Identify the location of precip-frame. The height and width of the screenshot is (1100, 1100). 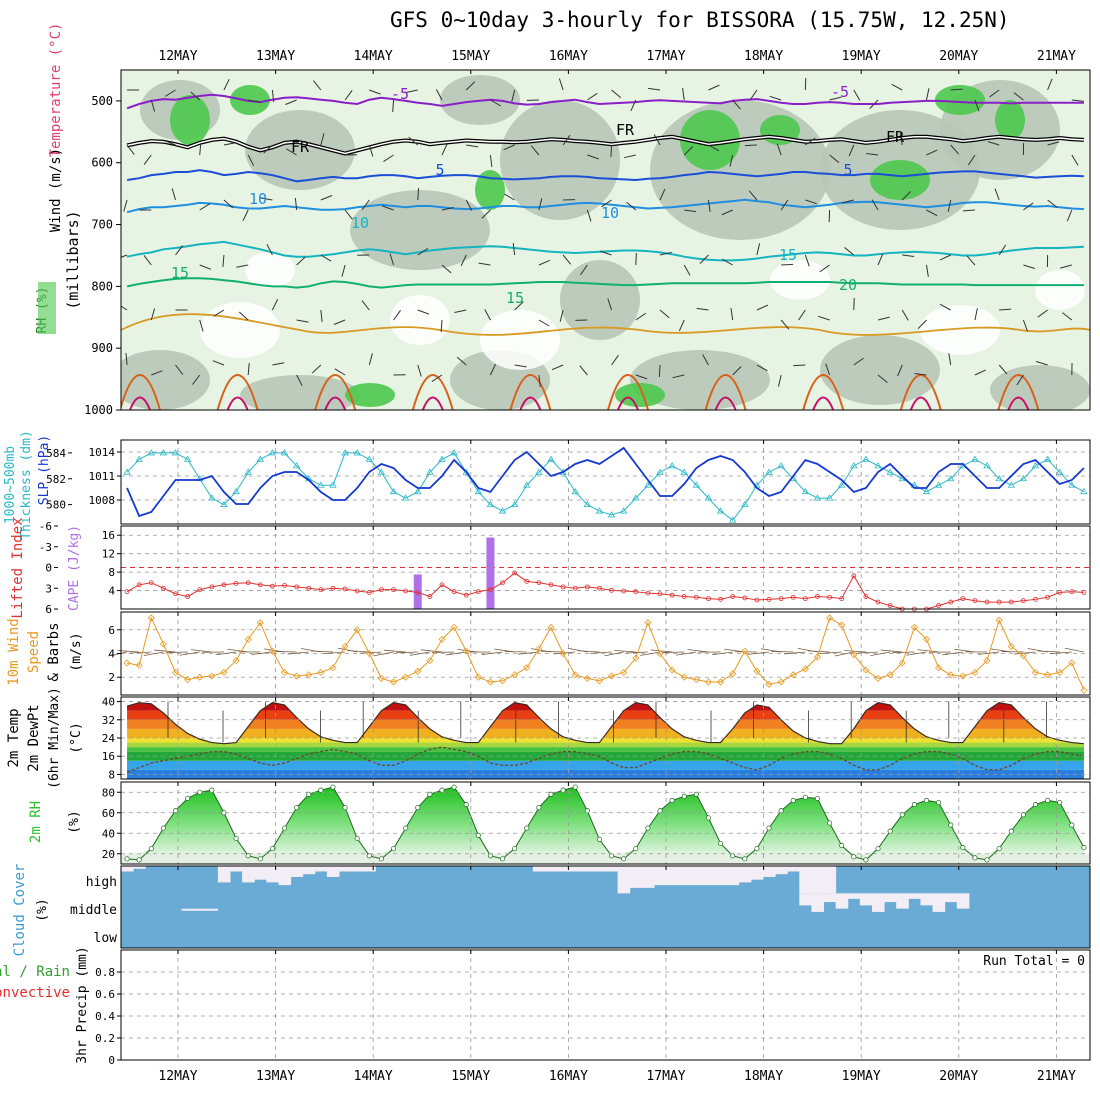
(605, 1005).